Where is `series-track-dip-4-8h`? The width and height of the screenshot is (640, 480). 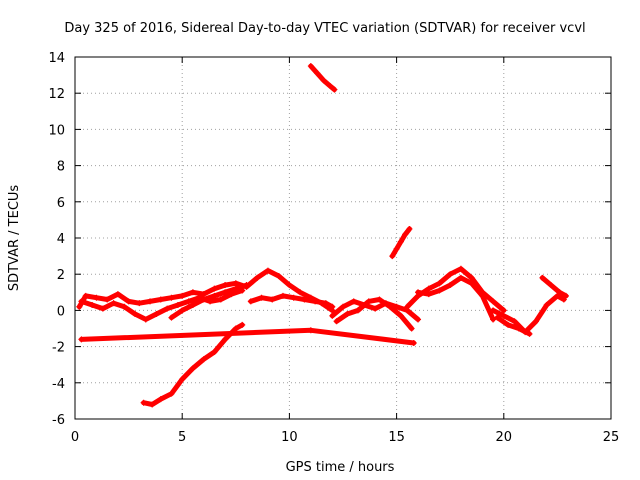
series-track-dip-4-8h is located at coordinates (209, 301).